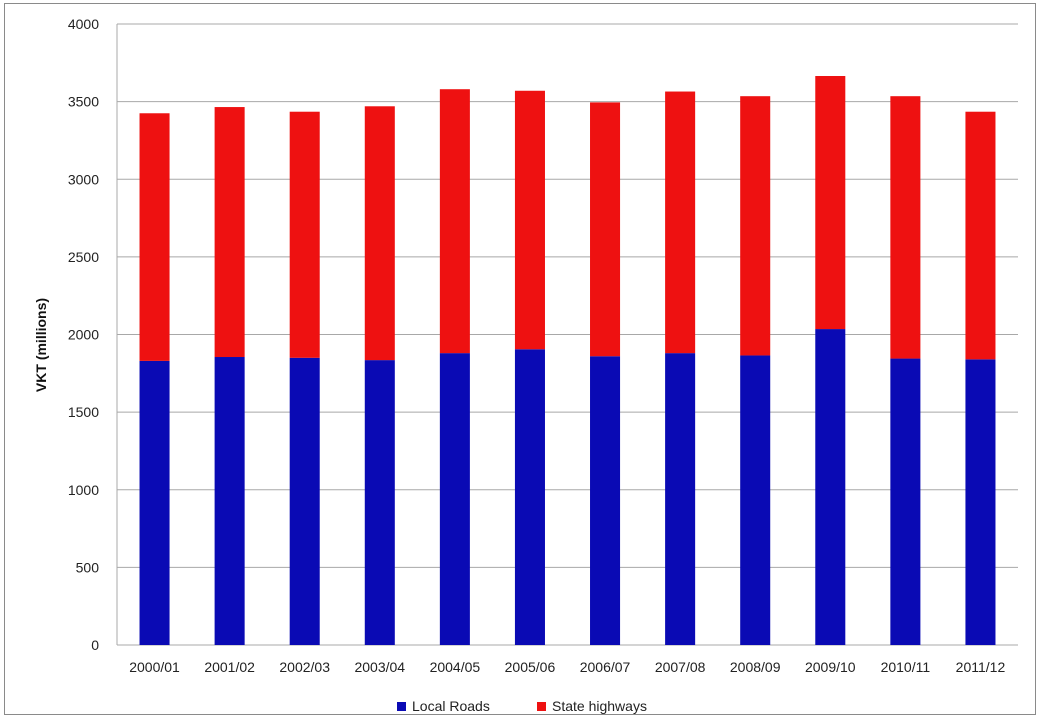  Describe the element at coordinates (95, 645) in the screenshot. I see `y-tick-label: 0` at that location.